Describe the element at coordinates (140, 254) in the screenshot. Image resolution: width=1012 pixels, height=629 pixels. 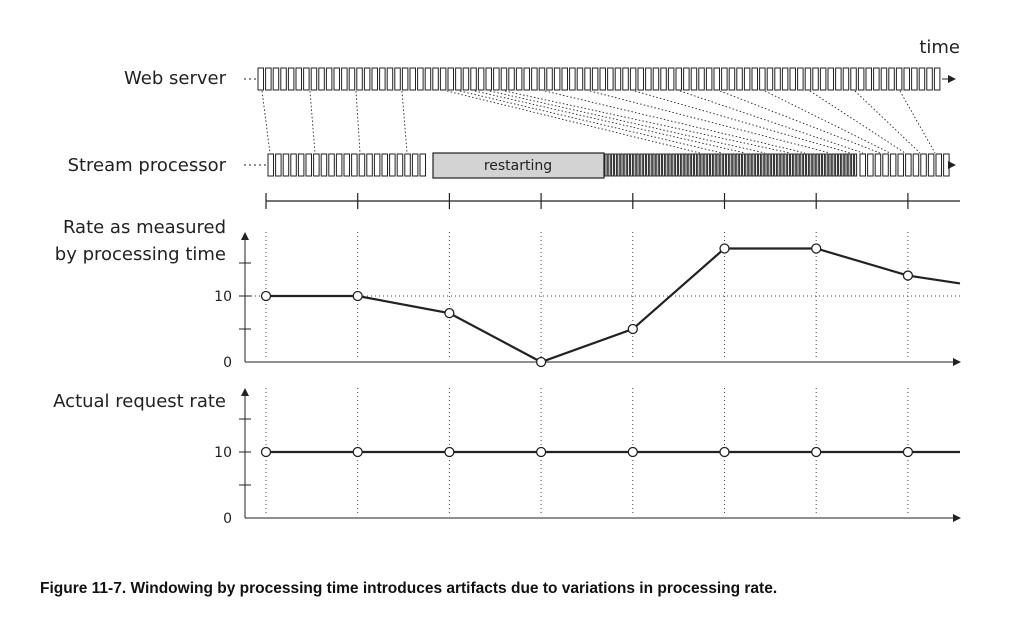
I see `chart1-title-line2: by processing time` at that location.